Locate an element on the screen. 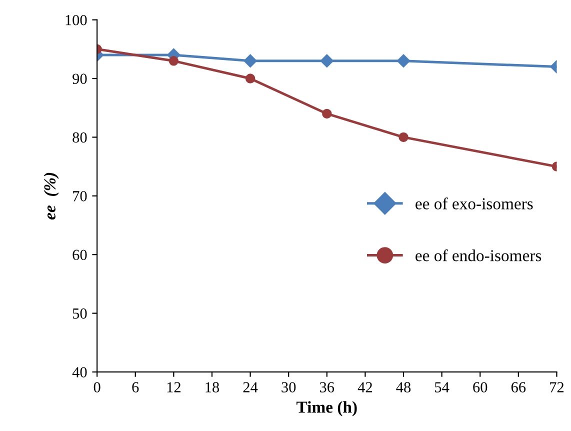  y-tick-label: 60 is located at coordinates (79, 255).